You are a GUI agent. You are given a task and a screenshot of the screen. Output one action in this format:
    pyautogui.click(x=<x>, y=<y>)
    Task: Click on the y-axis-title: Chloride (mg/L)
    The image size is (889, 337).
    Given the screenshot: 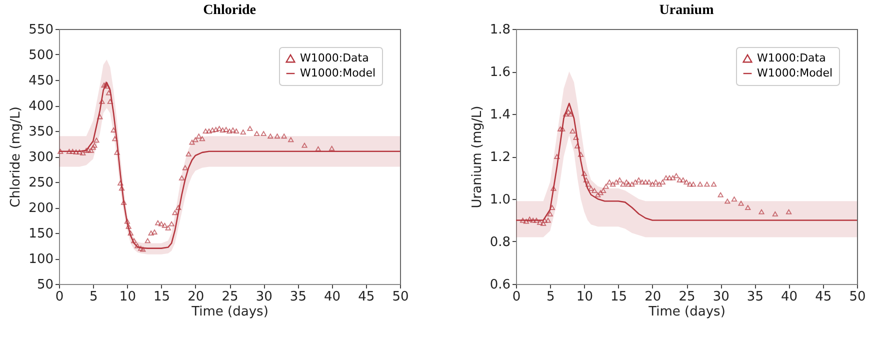 What is the action you would take?
    pyautogui.click(x=16, y=157)
    